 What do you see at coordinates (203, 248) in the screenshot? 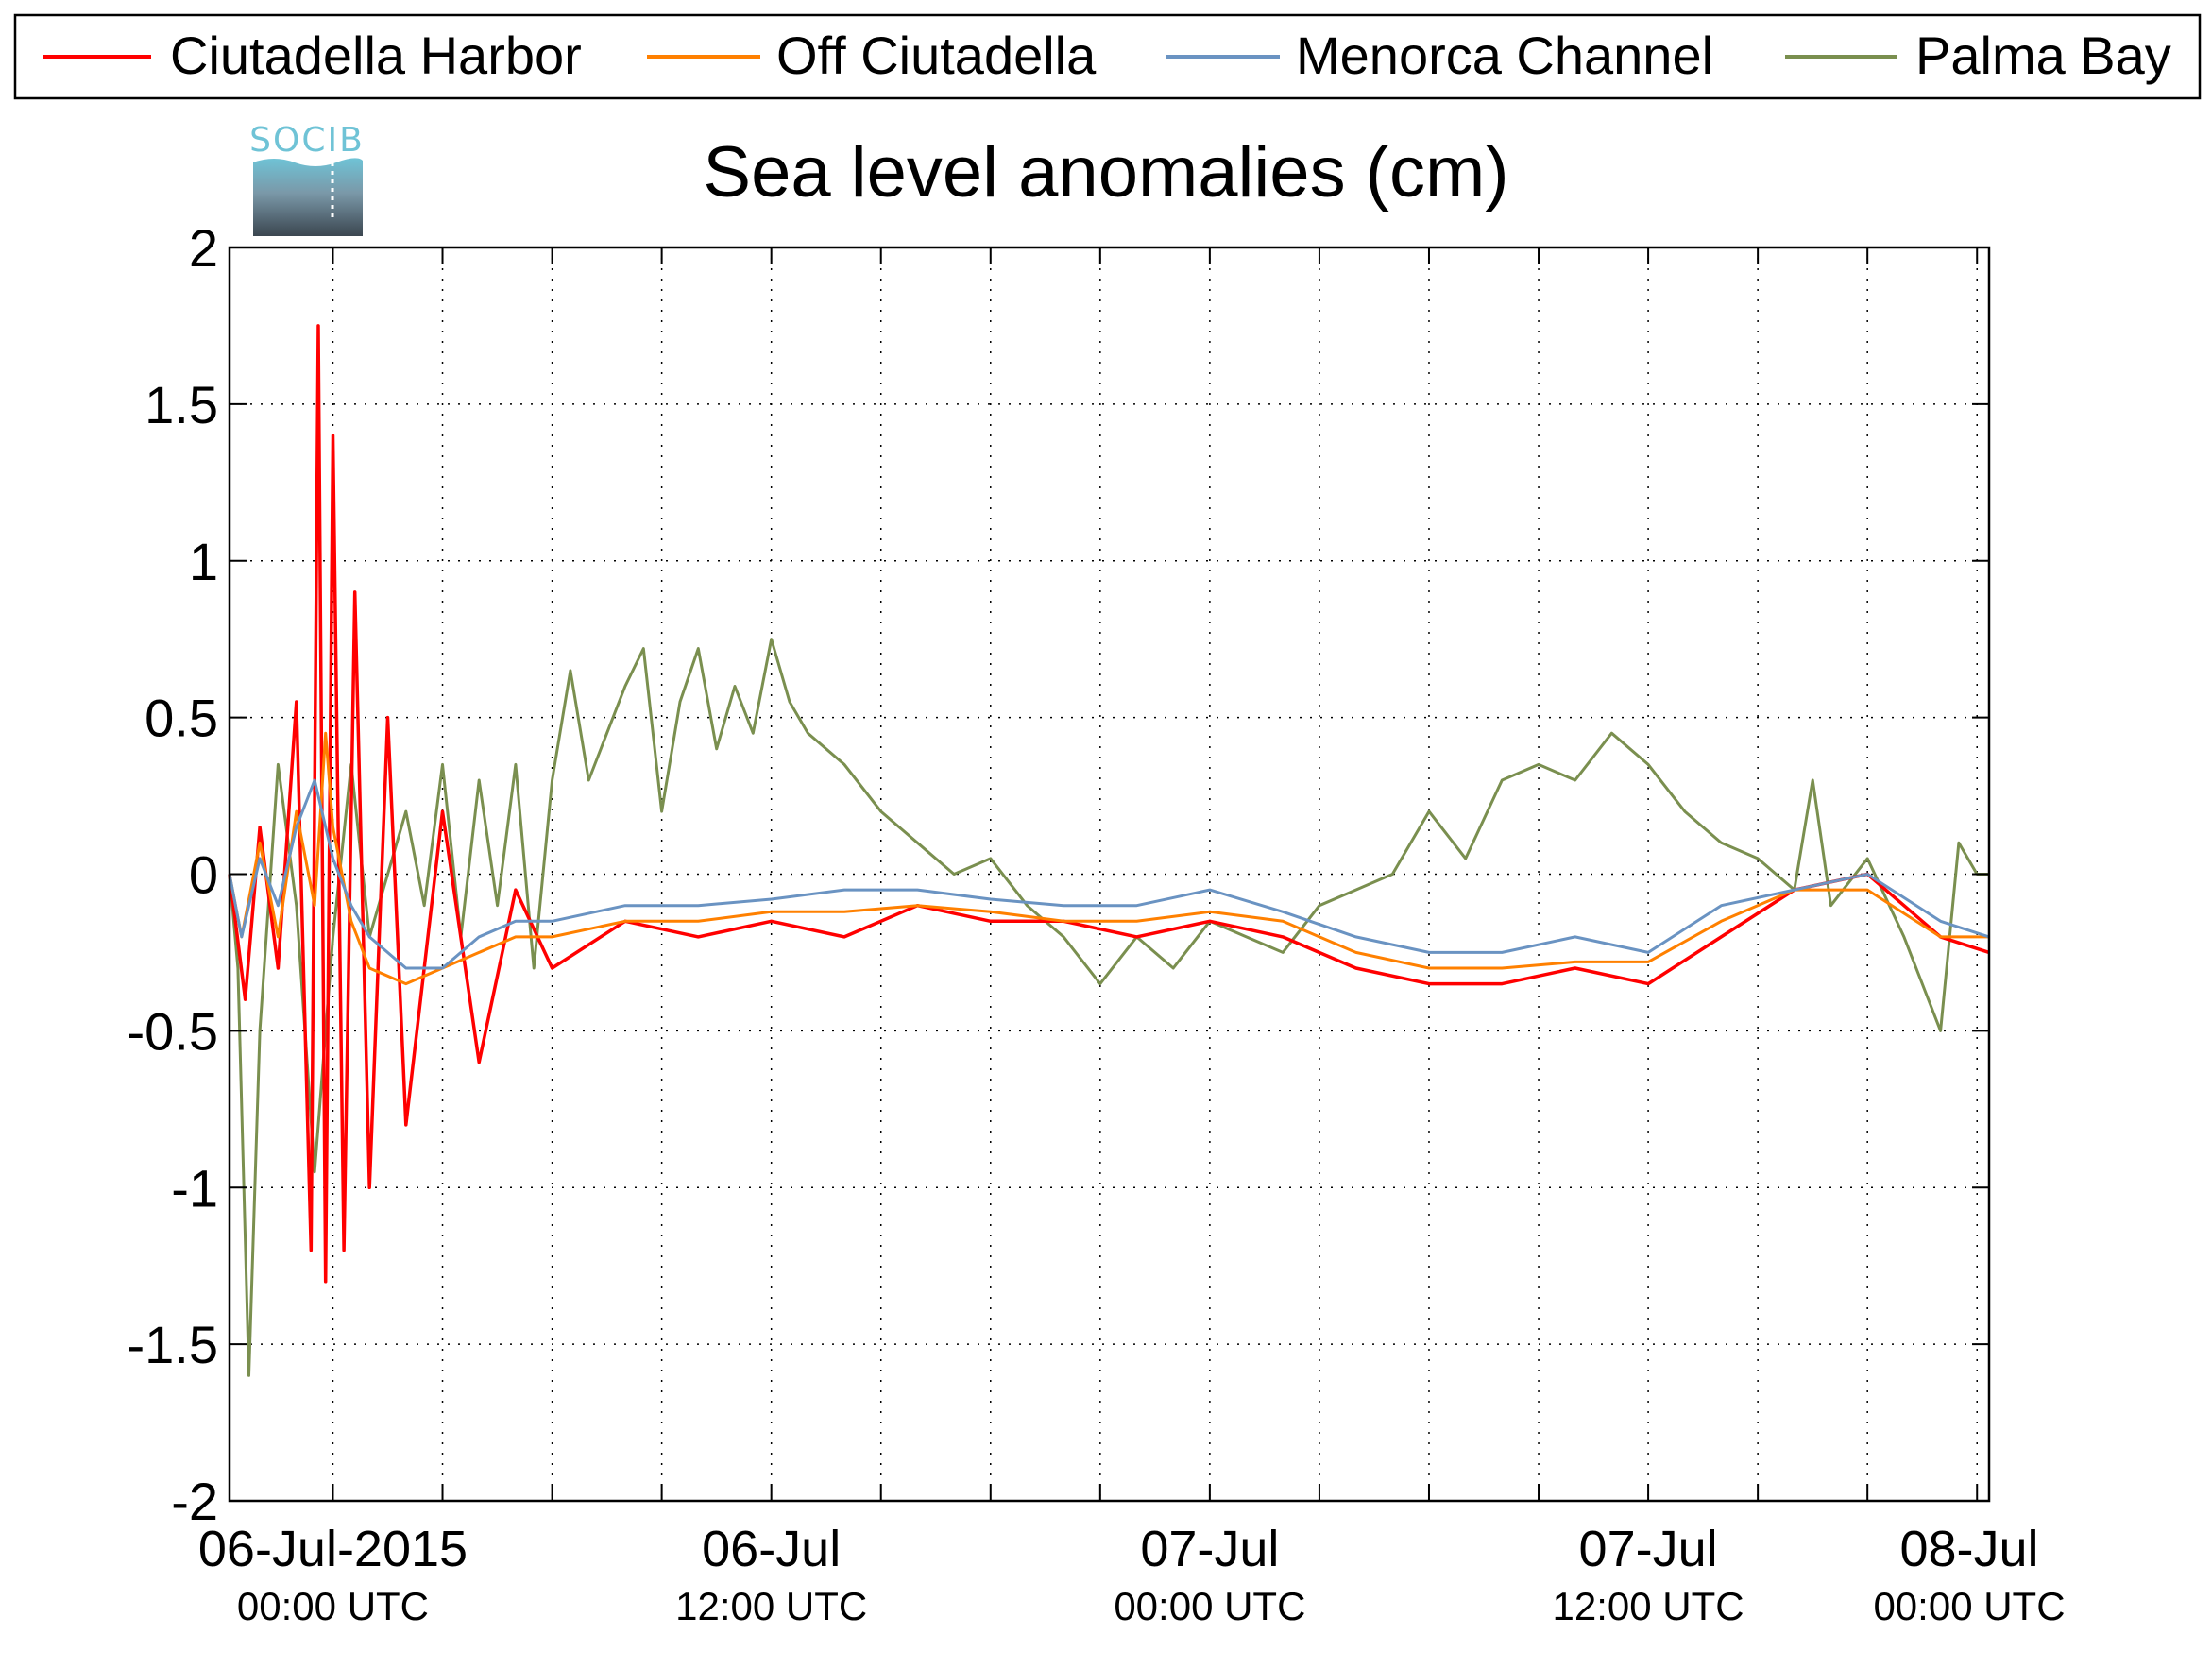
I see `y-tick-label: 2` at bounding box center [203, 248].